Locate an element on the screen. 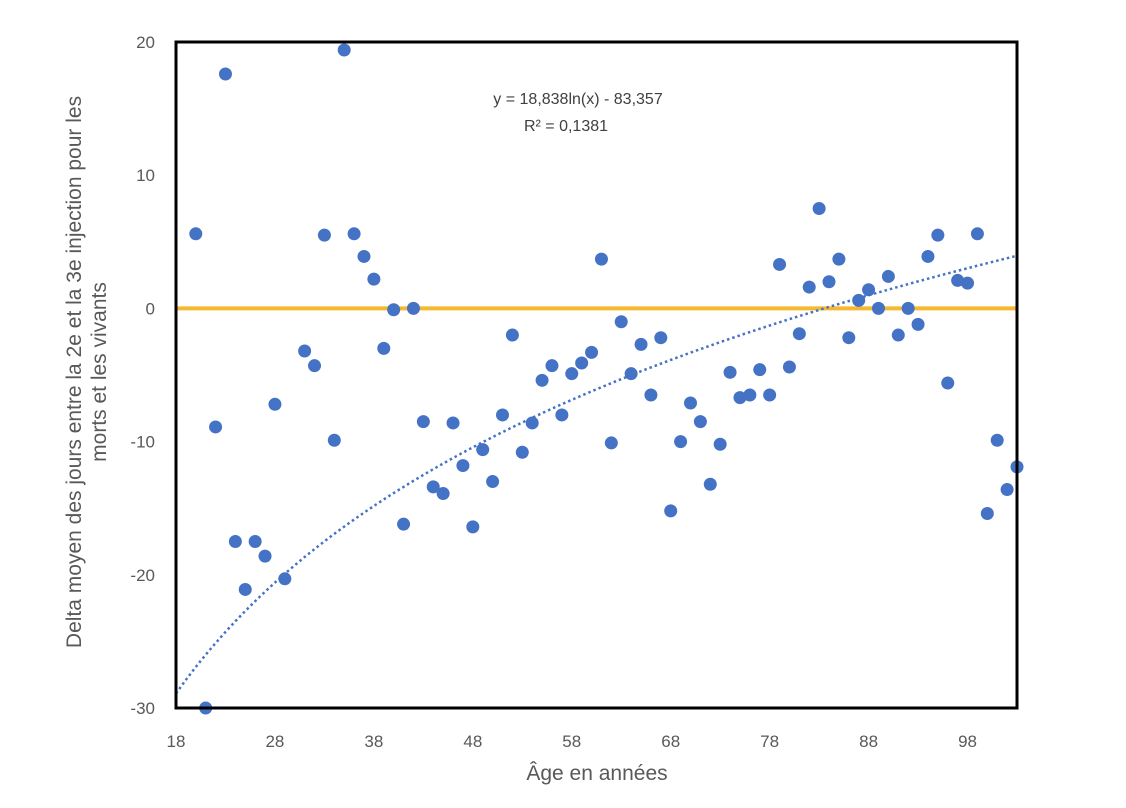 The image size is (1126, 808). x-tick-label: 88 is located at coordinates (868, 741).